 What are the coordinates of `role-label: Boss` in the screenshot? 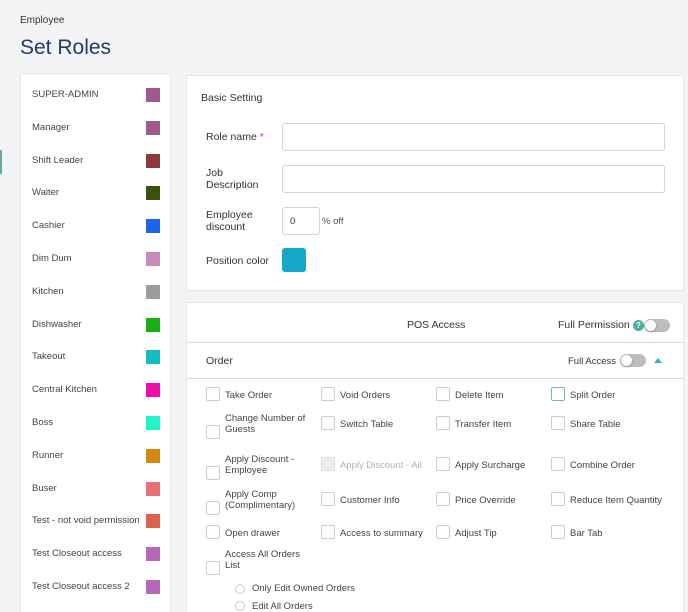 It's located at (43, 422).